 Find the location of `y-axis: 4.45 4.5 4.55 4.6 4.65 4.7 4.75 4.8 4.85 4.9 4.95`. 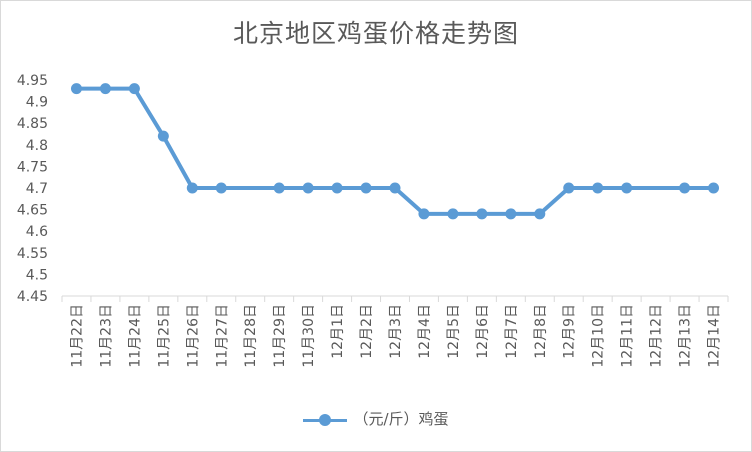

y-axis: 4.45 4.5 4.55 4.6 4.65 4.7 4.75 4.8 4.85 4.9 4.95 is located at coordinates (32, 189).